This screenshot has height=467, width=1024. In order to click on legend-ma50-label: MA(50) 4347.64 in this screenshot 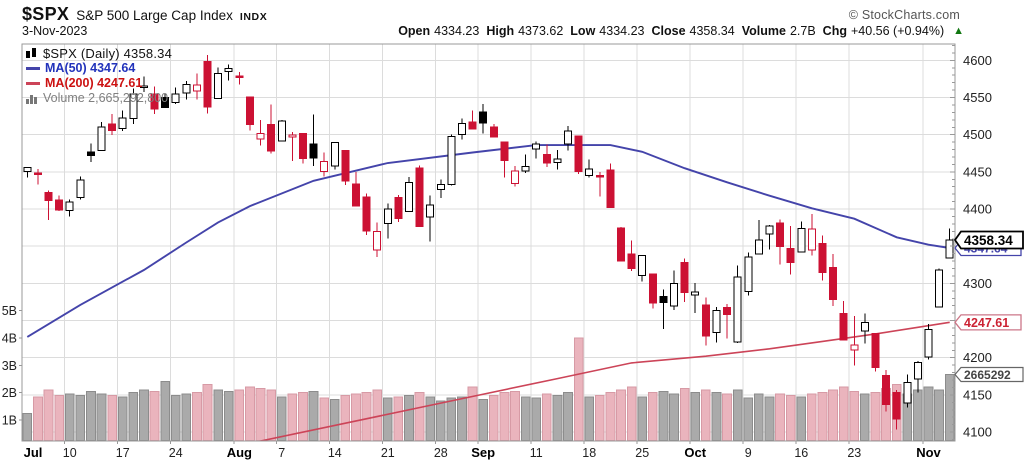, I will do `click(90, 68)`.